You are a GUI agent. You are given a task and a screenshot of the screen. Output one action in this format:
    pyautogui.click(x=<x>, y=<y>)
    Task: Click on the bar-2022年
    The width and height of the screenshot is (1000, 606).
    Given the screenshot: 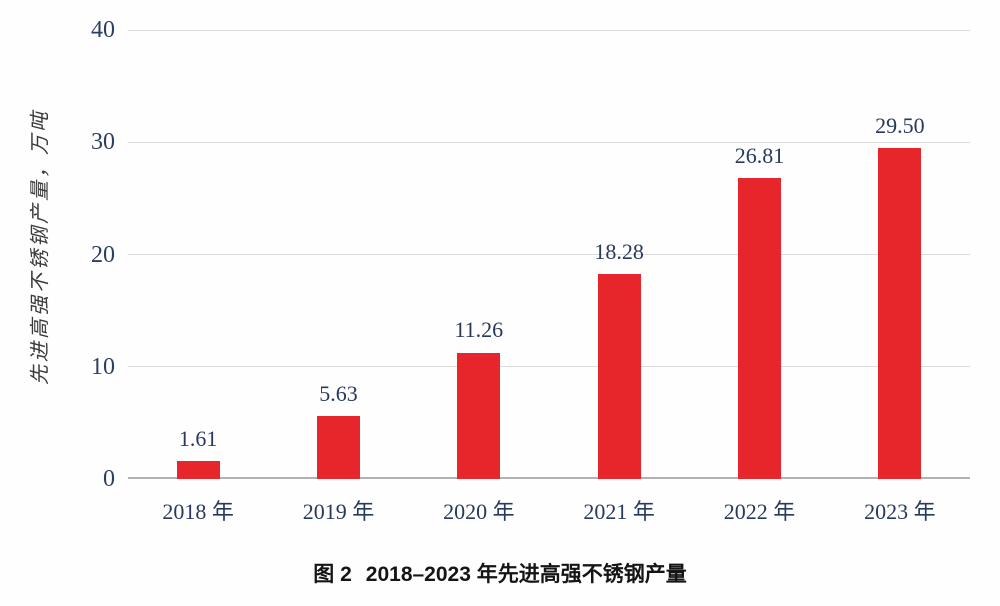 What is the action you would take?
    pyautogui.click(x=759, y=328)
    